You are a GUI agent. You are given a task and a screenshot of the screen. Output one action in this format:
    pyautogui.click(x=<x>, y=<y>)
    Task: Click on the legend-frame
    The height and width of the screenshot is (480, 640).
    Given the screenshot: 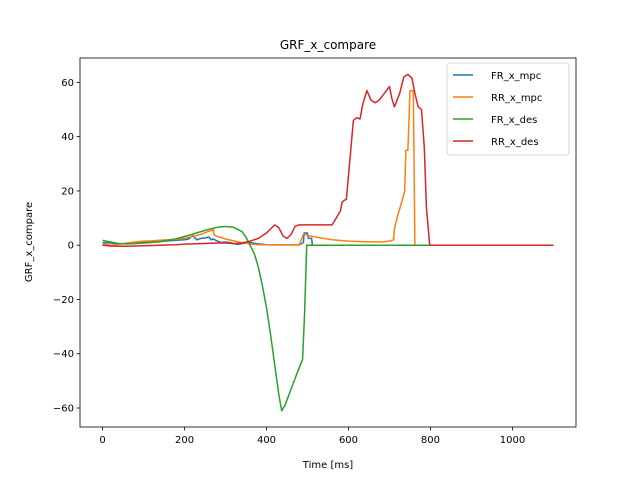 What is the action you would take?
    pyautogui.click(x=508, y=109)
    